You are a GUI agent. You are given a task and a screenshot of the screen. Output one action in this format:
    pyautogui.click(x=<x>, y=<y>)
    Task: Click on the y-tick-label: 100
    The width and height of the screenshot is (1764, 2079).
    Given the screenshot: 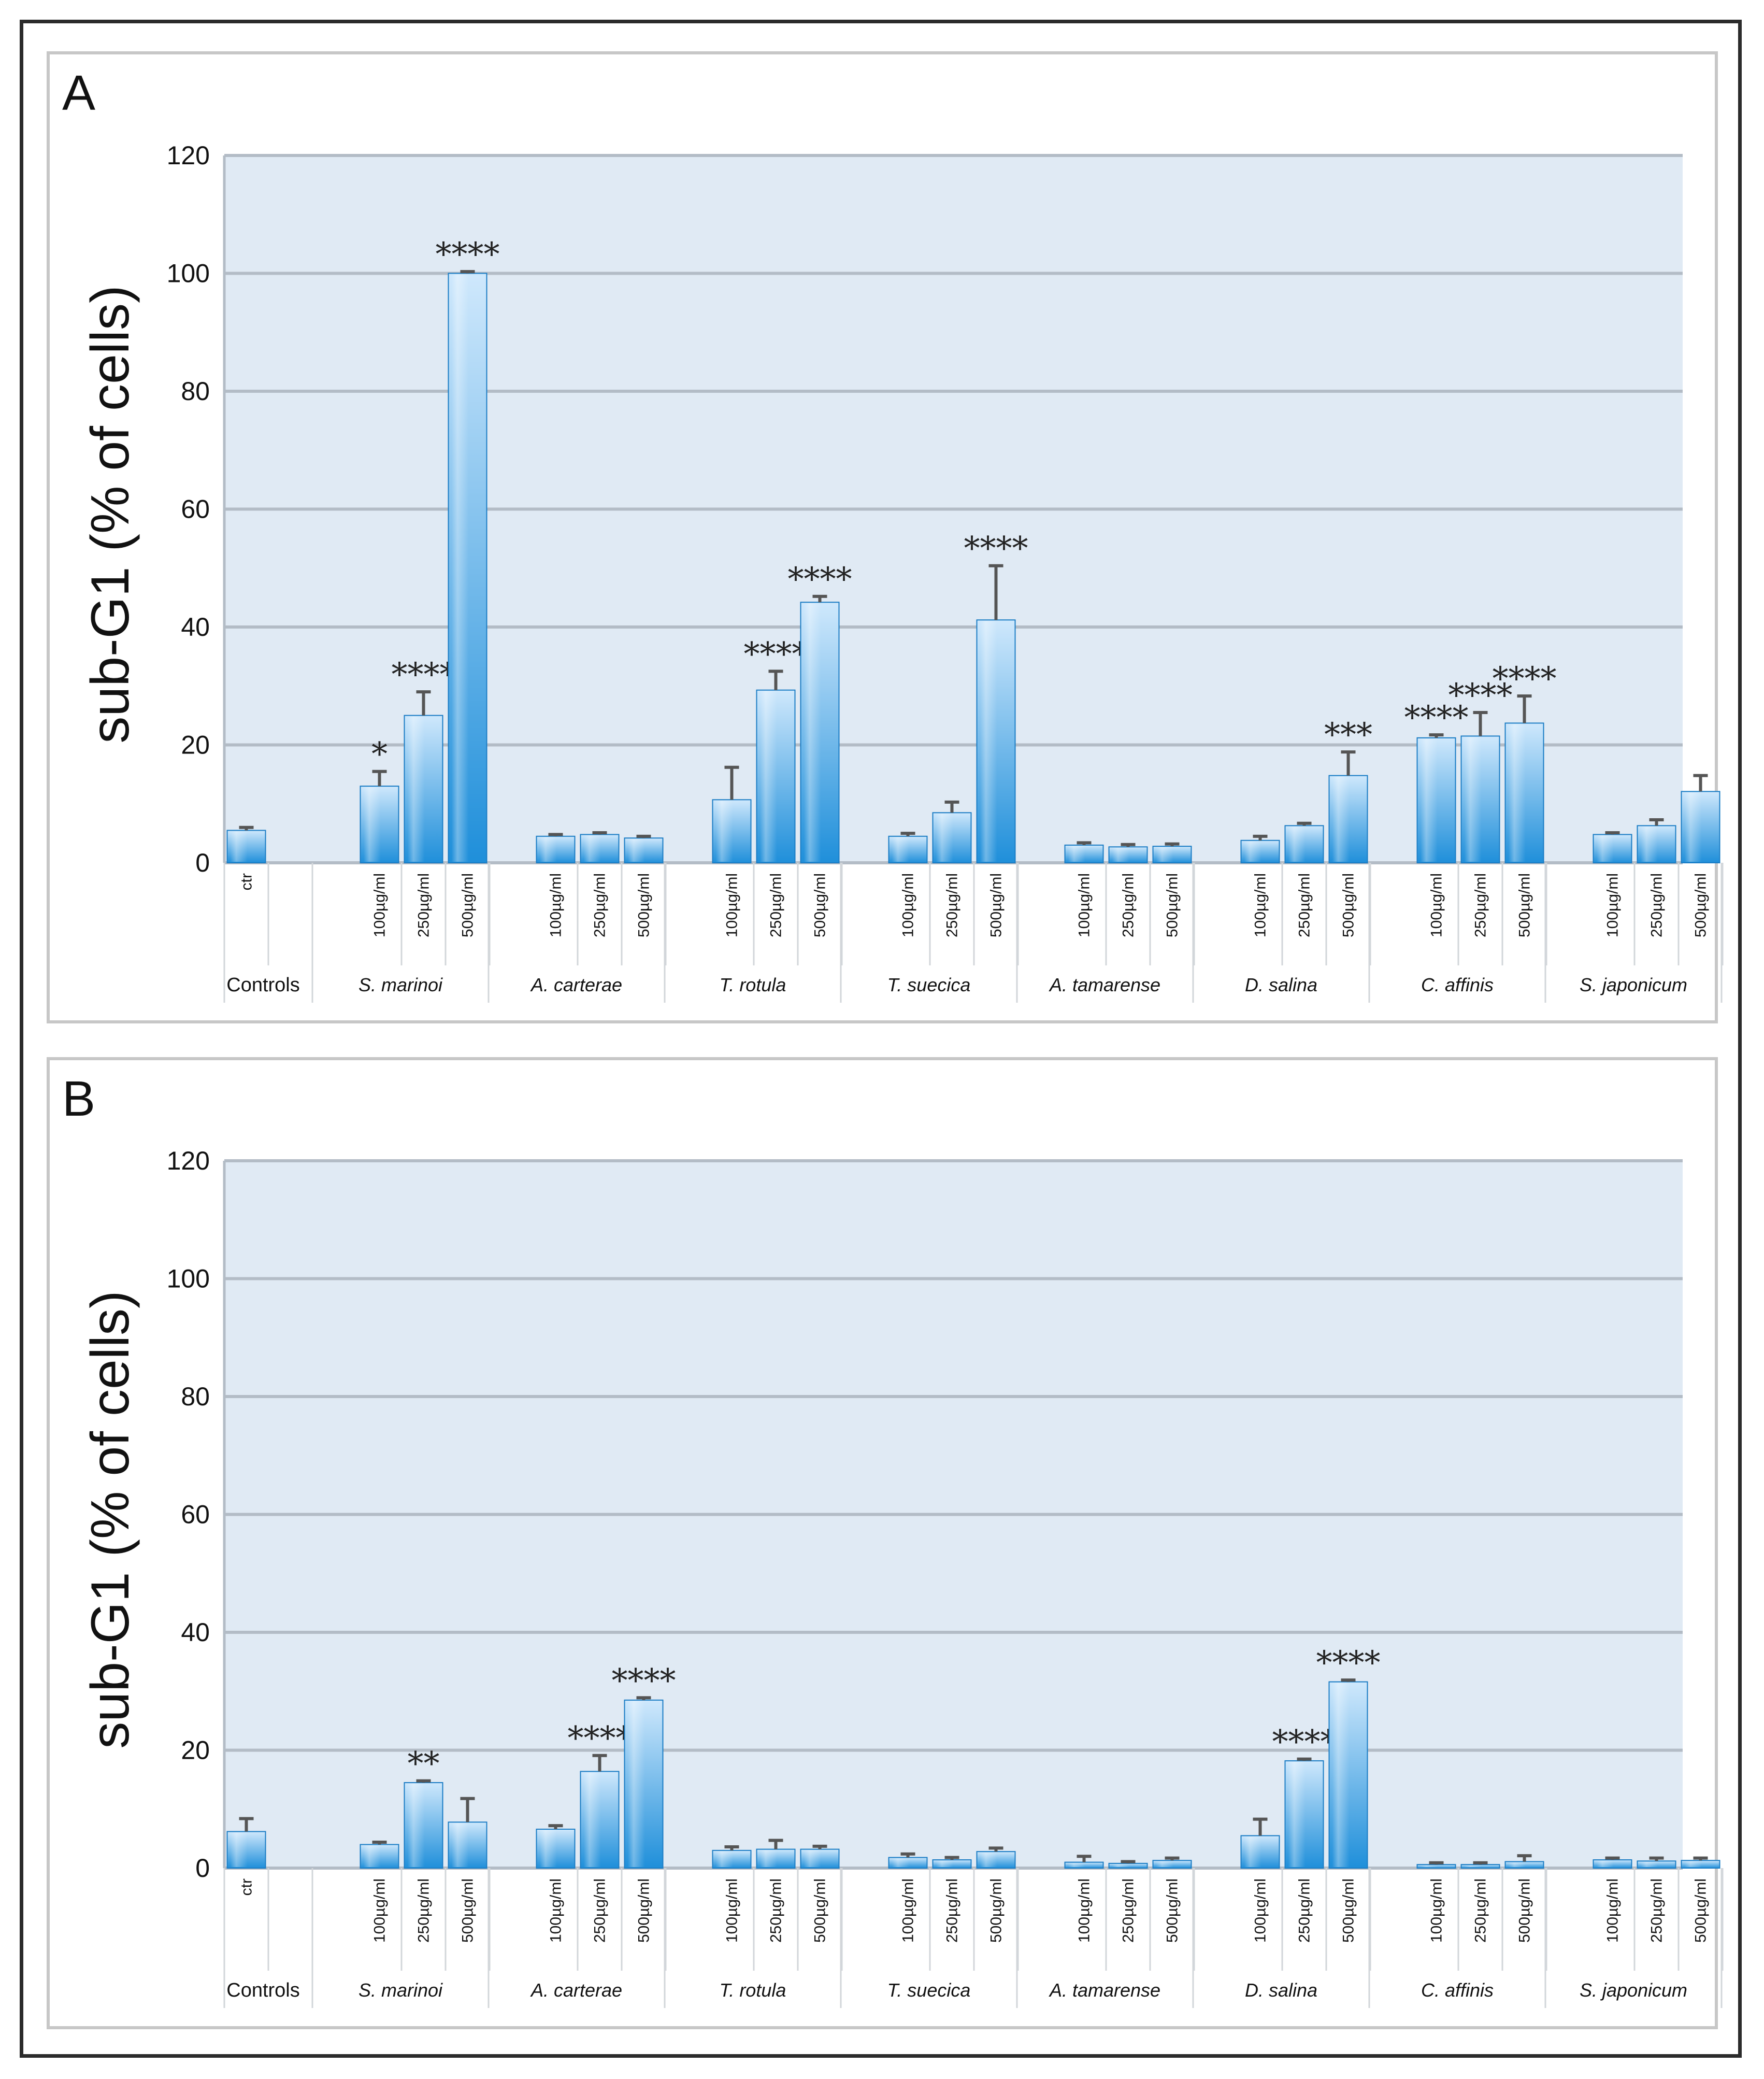 What is the action you would take?
    pyautogui.click(x=188, y=273)
    